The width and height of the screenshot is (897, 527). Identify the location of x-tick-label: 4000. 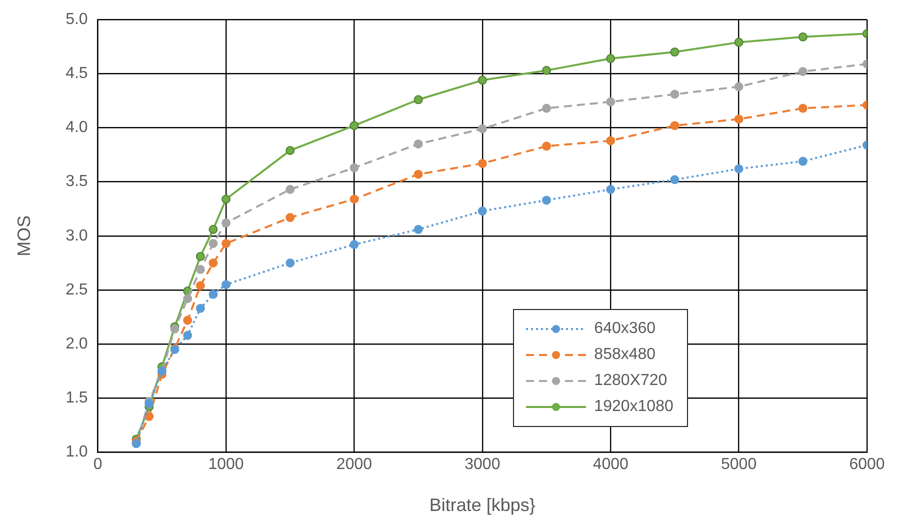
(610, 465).